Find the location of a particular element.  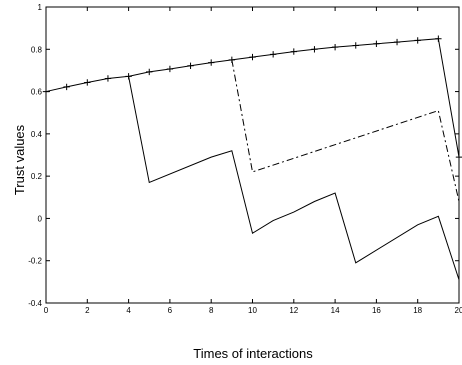

x-tick-label: 2 is located at coordinates (87, 310).